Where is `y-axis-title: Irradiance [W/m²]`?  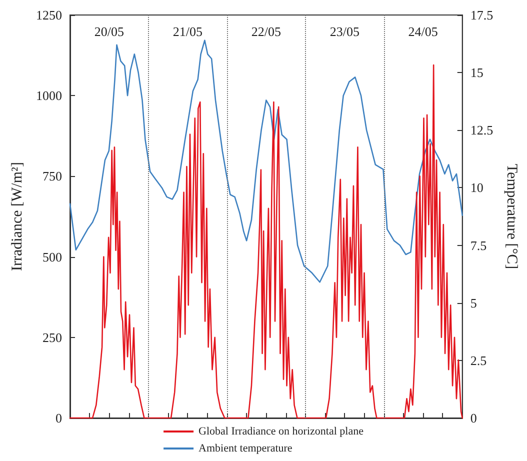
y-axis-title: Irradiance [W/m²] is located at coordinates (18, 217).